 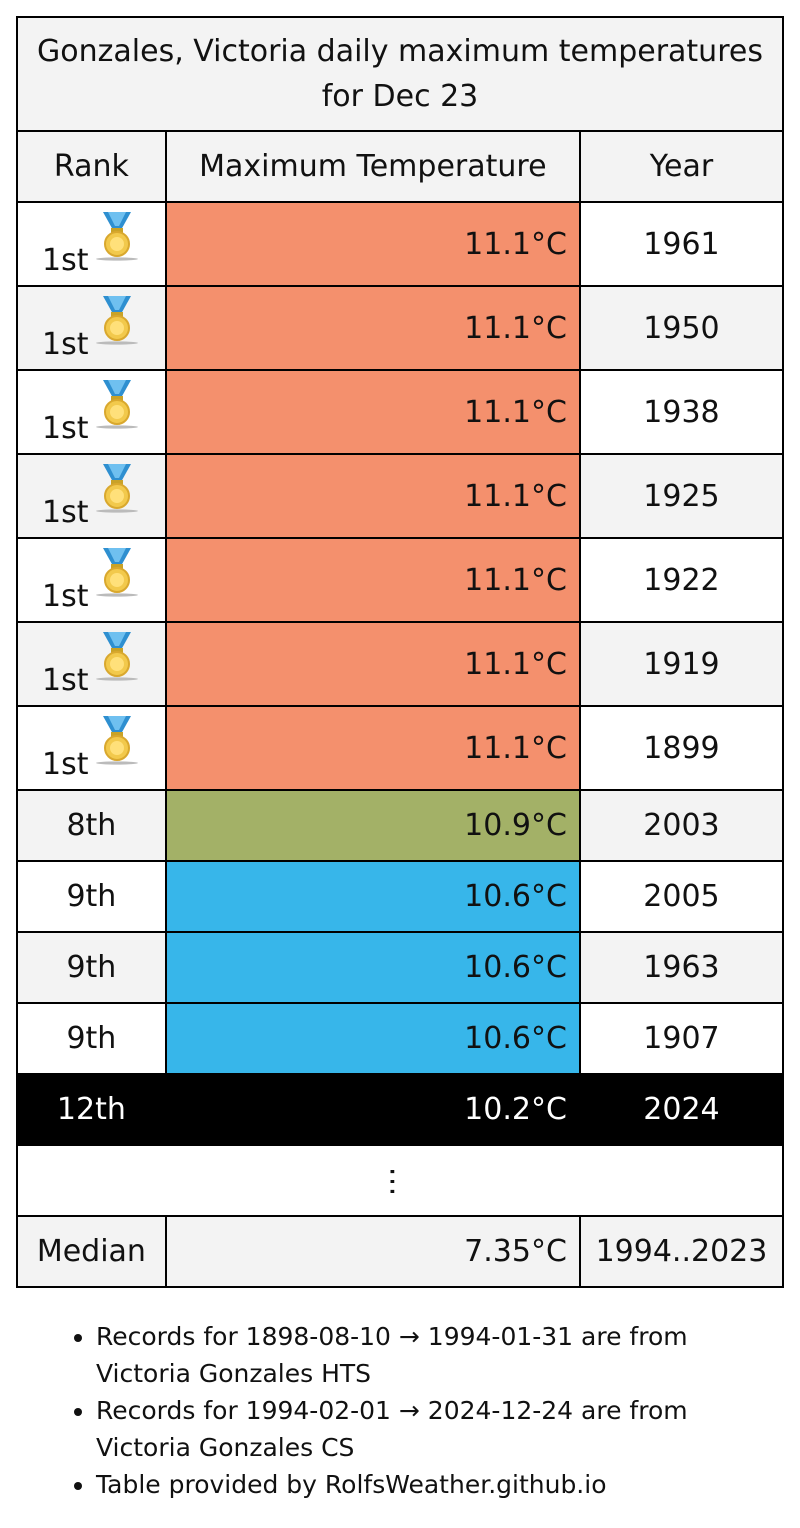 I want to click on table-row: 8th 10.9°C 2003, so click(x=400, y=825).